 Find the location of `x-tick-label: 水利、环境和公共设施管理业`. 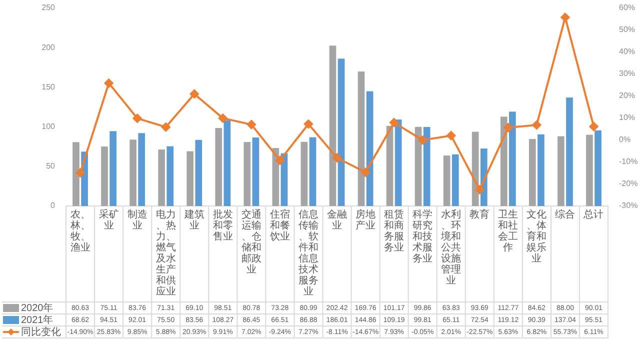

x-tick-label: 水利、环境和公共设施管理业 is located at coordinates (451, 247).